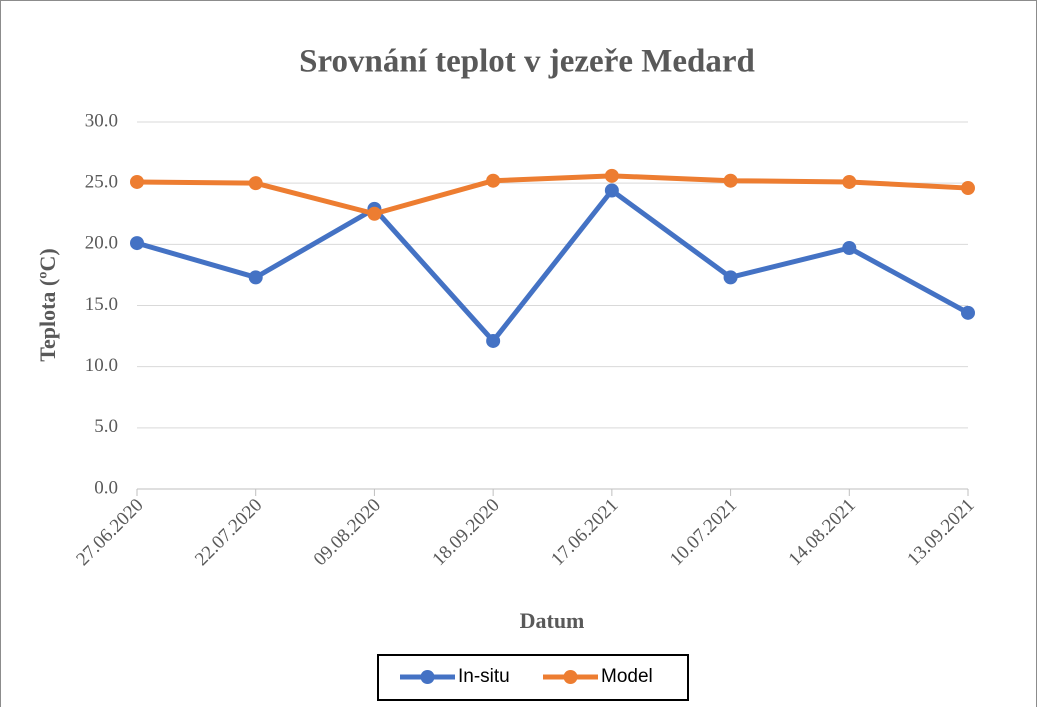  Describe the element at coordinates (101, 182) in the screenshot. I see `y-tick-label: 25.0` at that location.